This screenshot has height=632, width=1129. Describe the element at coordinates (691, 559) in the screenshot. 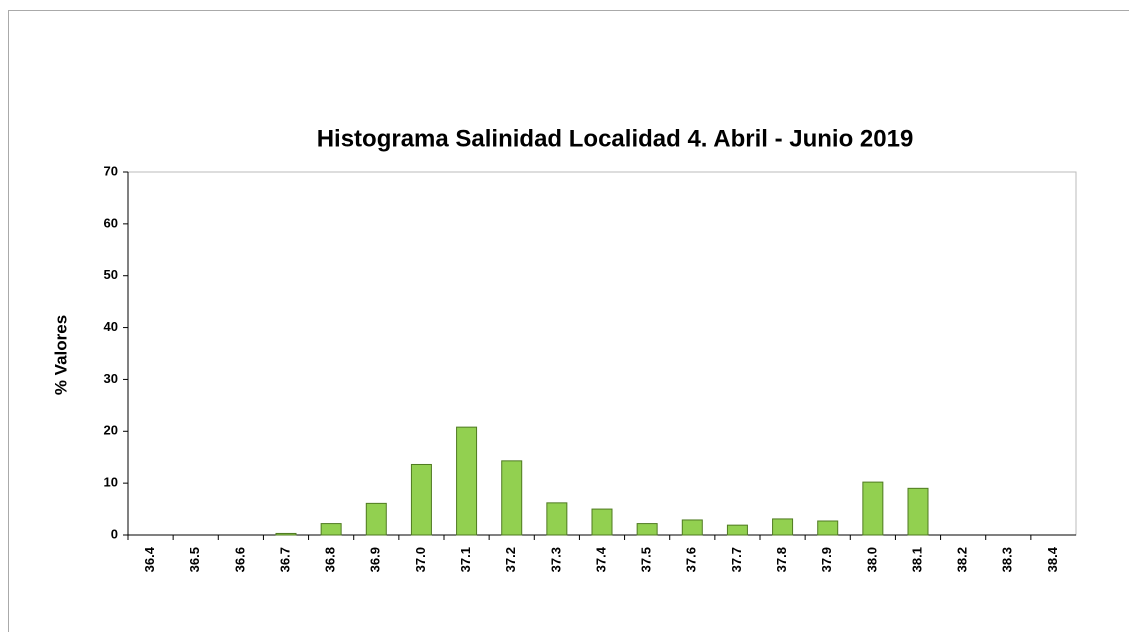

I see `x-tick-label: 37.6` at that location.